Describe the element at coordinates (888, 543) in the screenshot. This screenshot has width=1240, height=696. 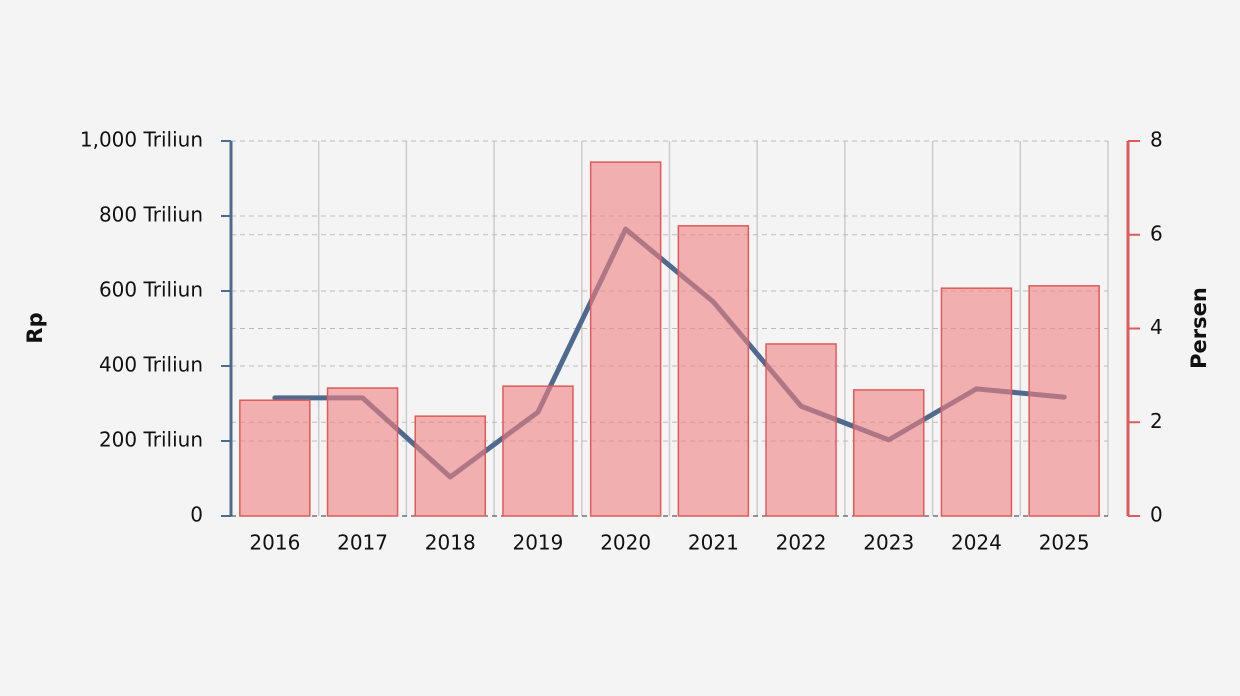
I see `x-tick-label: 2023` at that location.